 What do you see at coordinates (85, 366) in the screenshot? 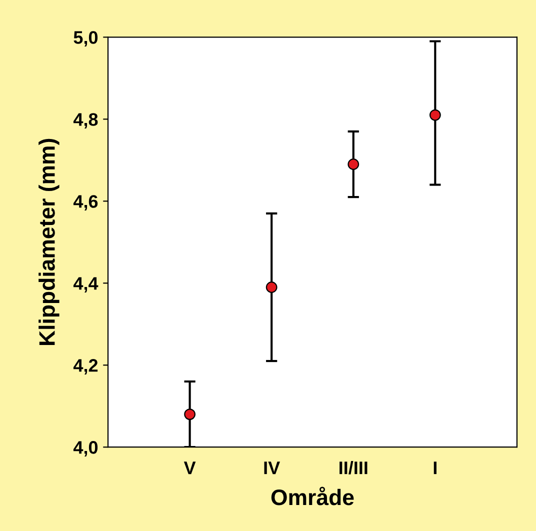
I see `y-tick-label: 4,2` at bounding box center [85, 366].